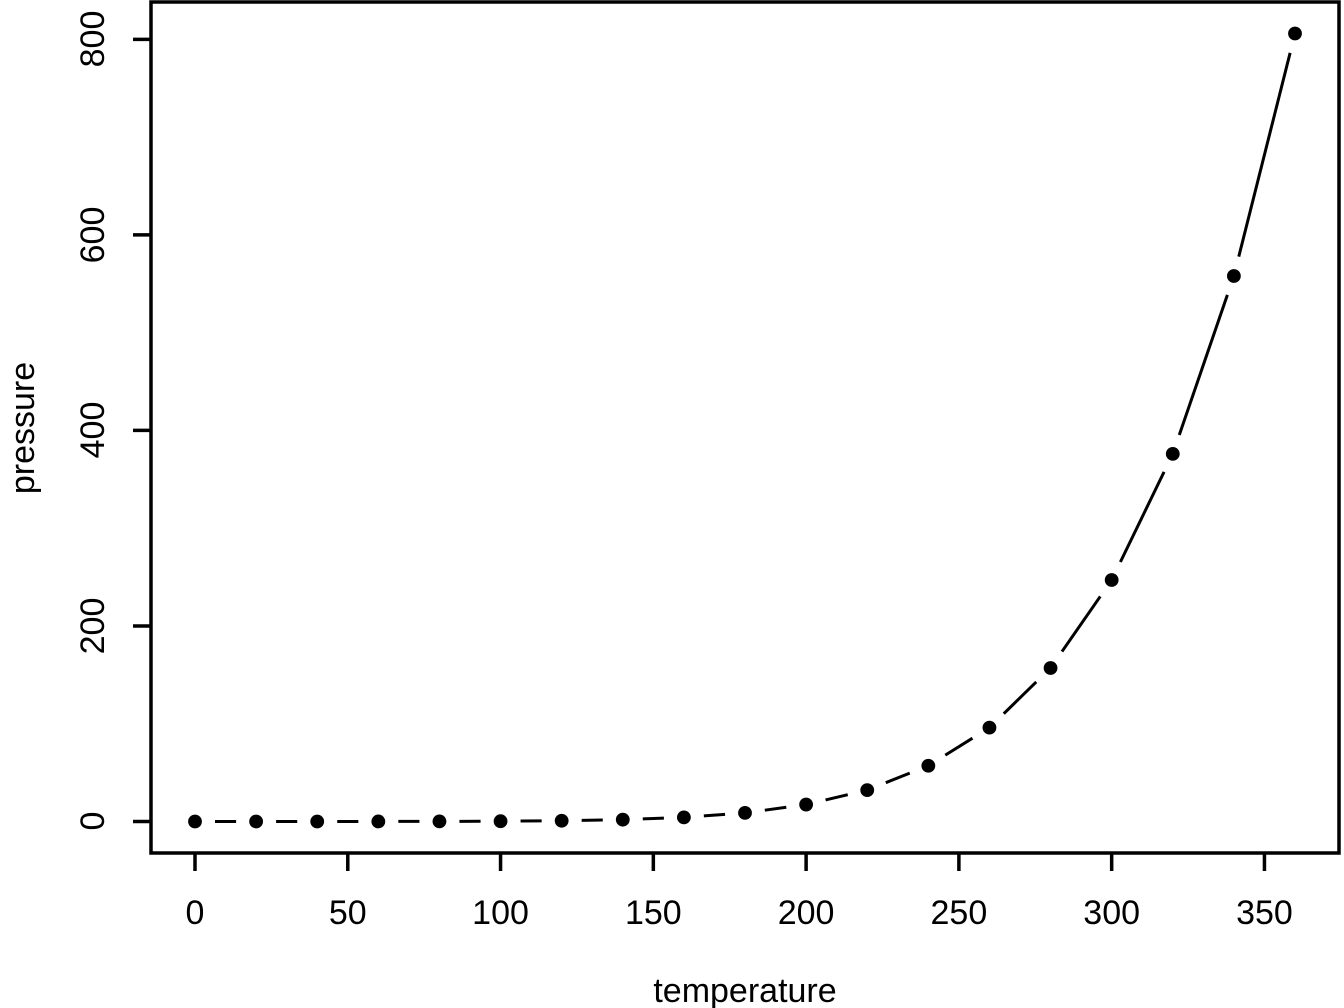 Image resolution: width=1344 pixels, height=1008 pixels. I want to click on x-tick-label: 100, so click(500, 913).